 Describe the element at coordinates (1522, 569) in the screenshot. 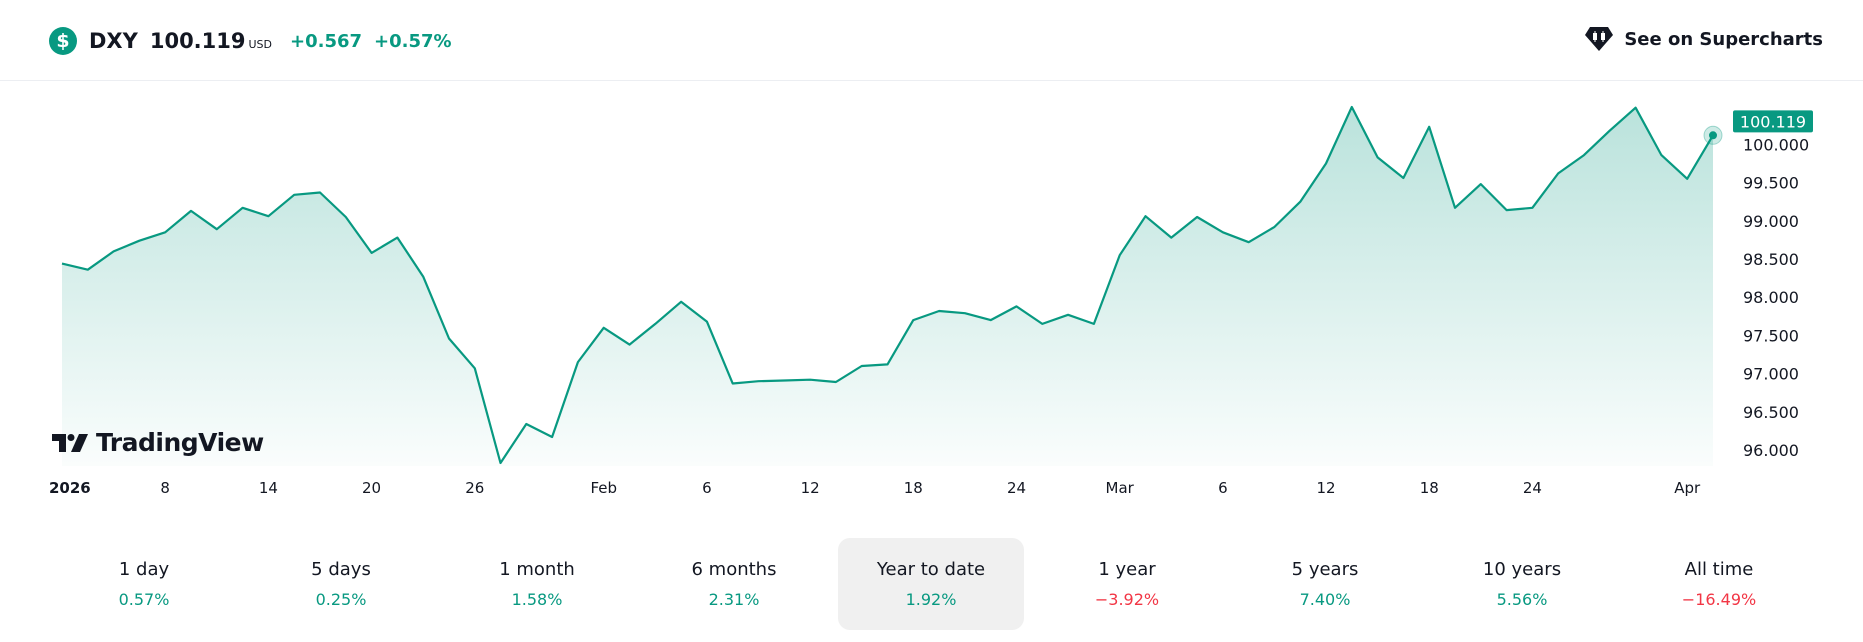

I see `period-label: 10 years` at that location.